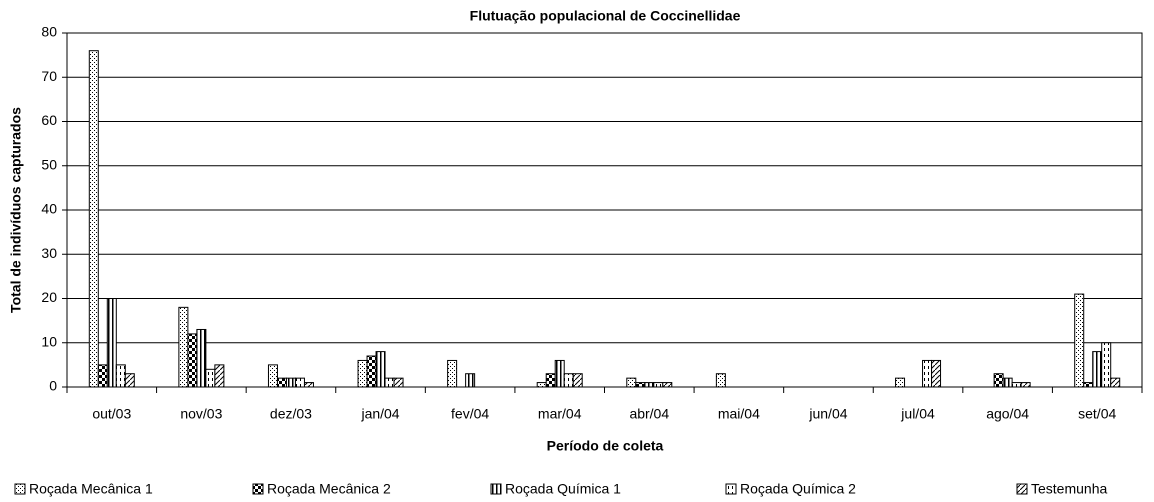  I want to click on y-tick-label: 40, so click(49, 209).